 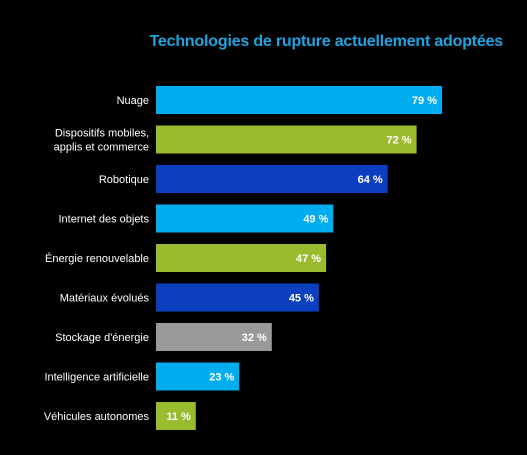 I want to click on data-label: 11 %, so click(x=178, y=417).